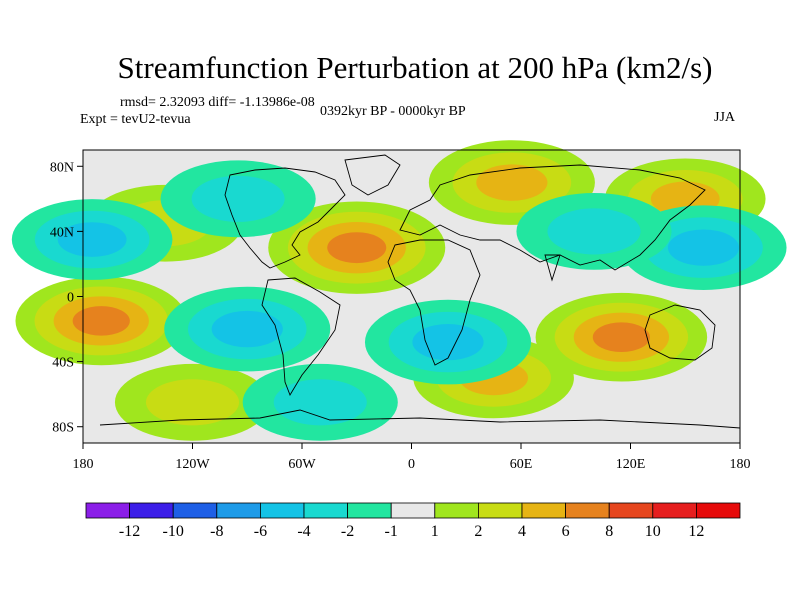 The image size is (800, 600). I want to click on x-tick-label: 120E, so click(631, 464).